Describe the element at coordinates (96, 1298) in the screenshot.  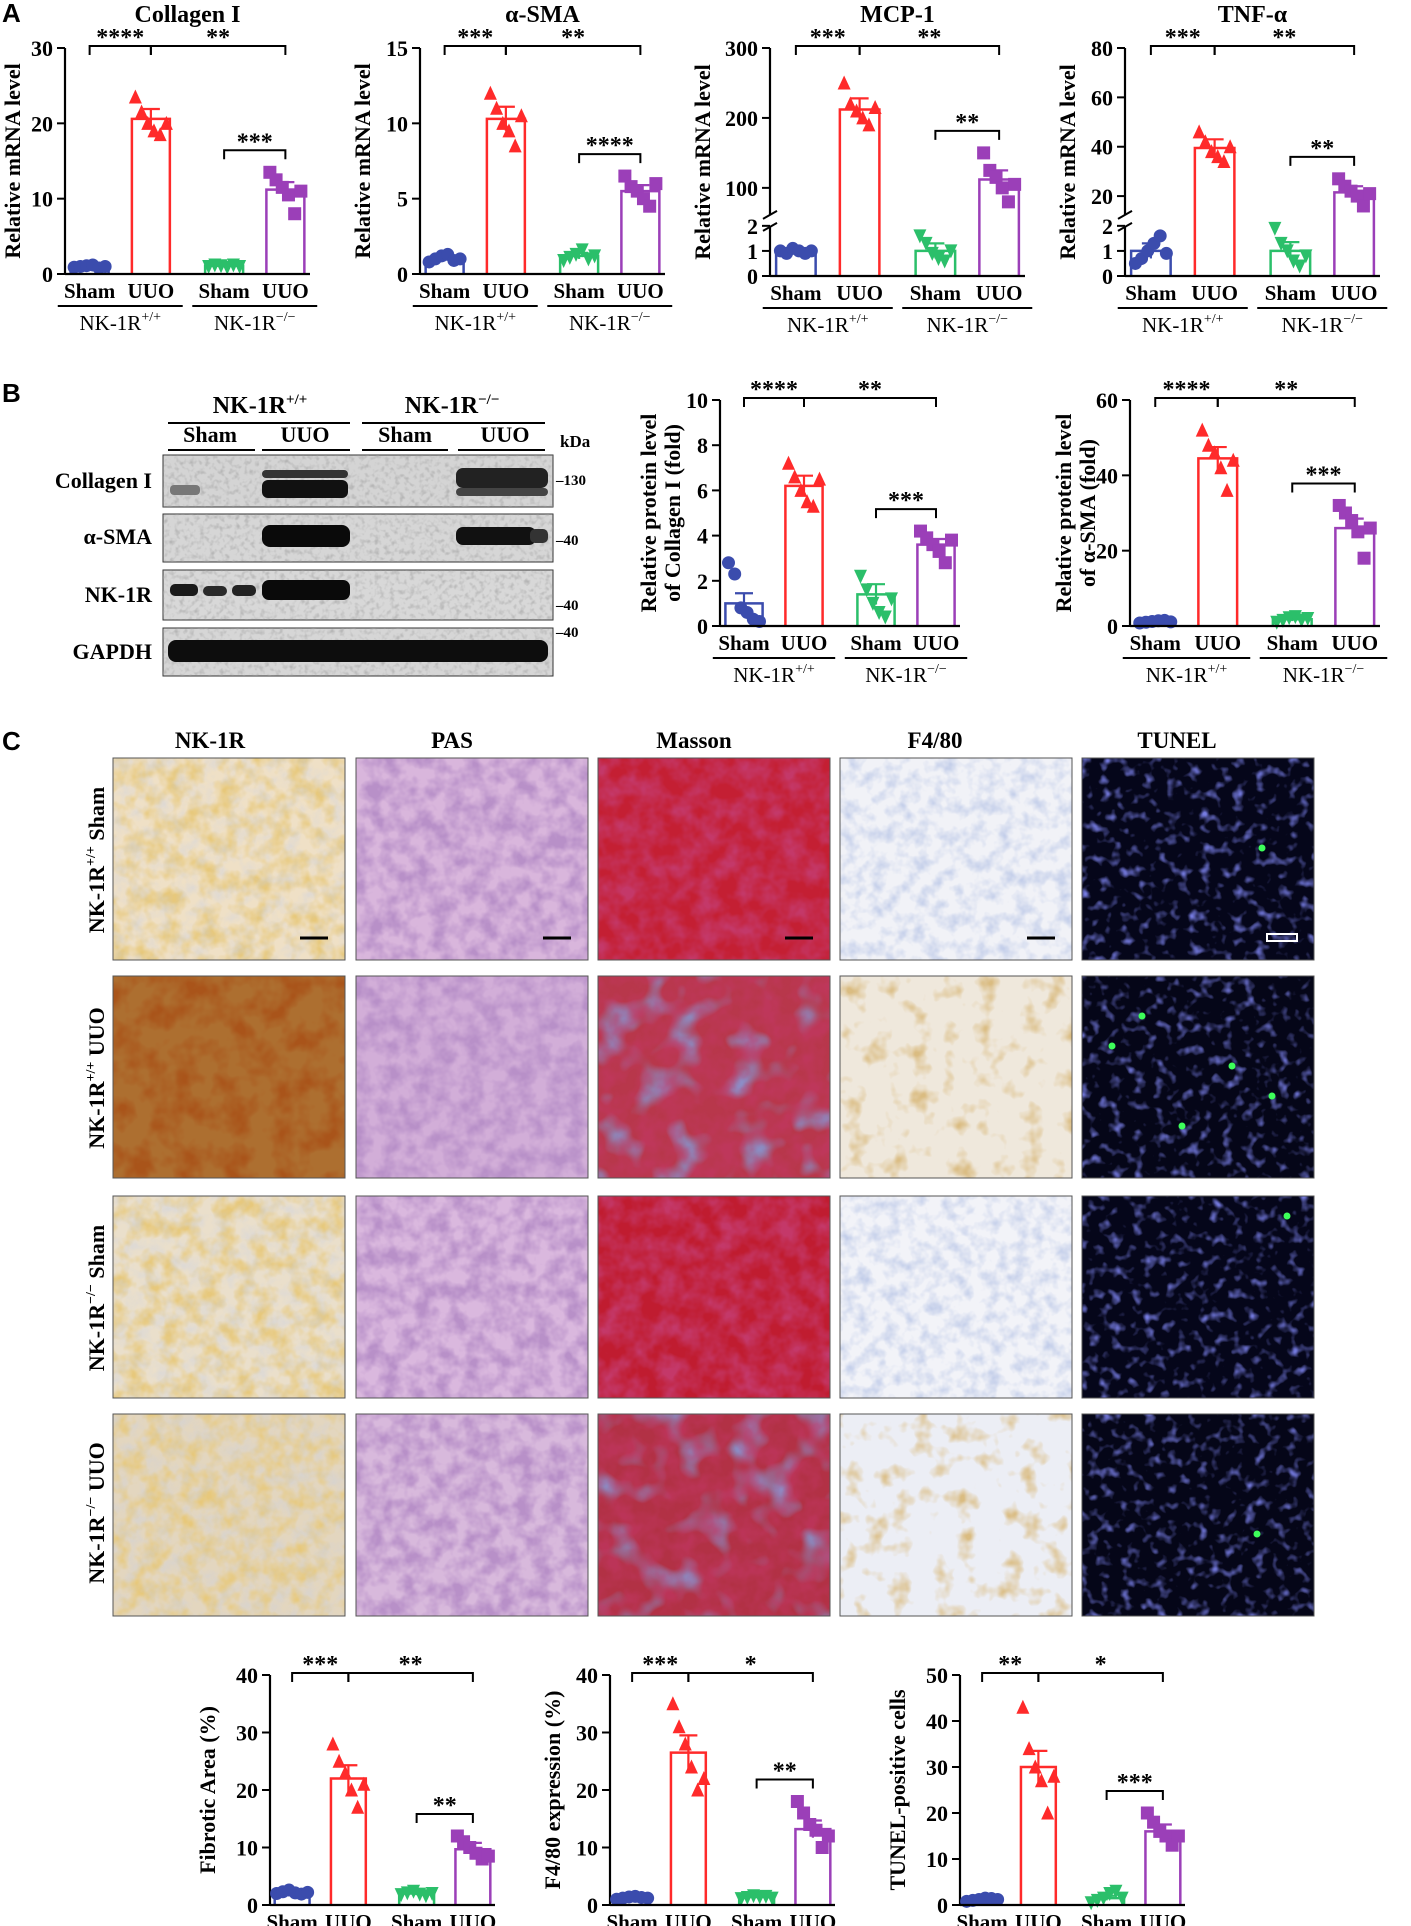
I see `histology-row-label-3: NK-1R−/− Sham` at that location.